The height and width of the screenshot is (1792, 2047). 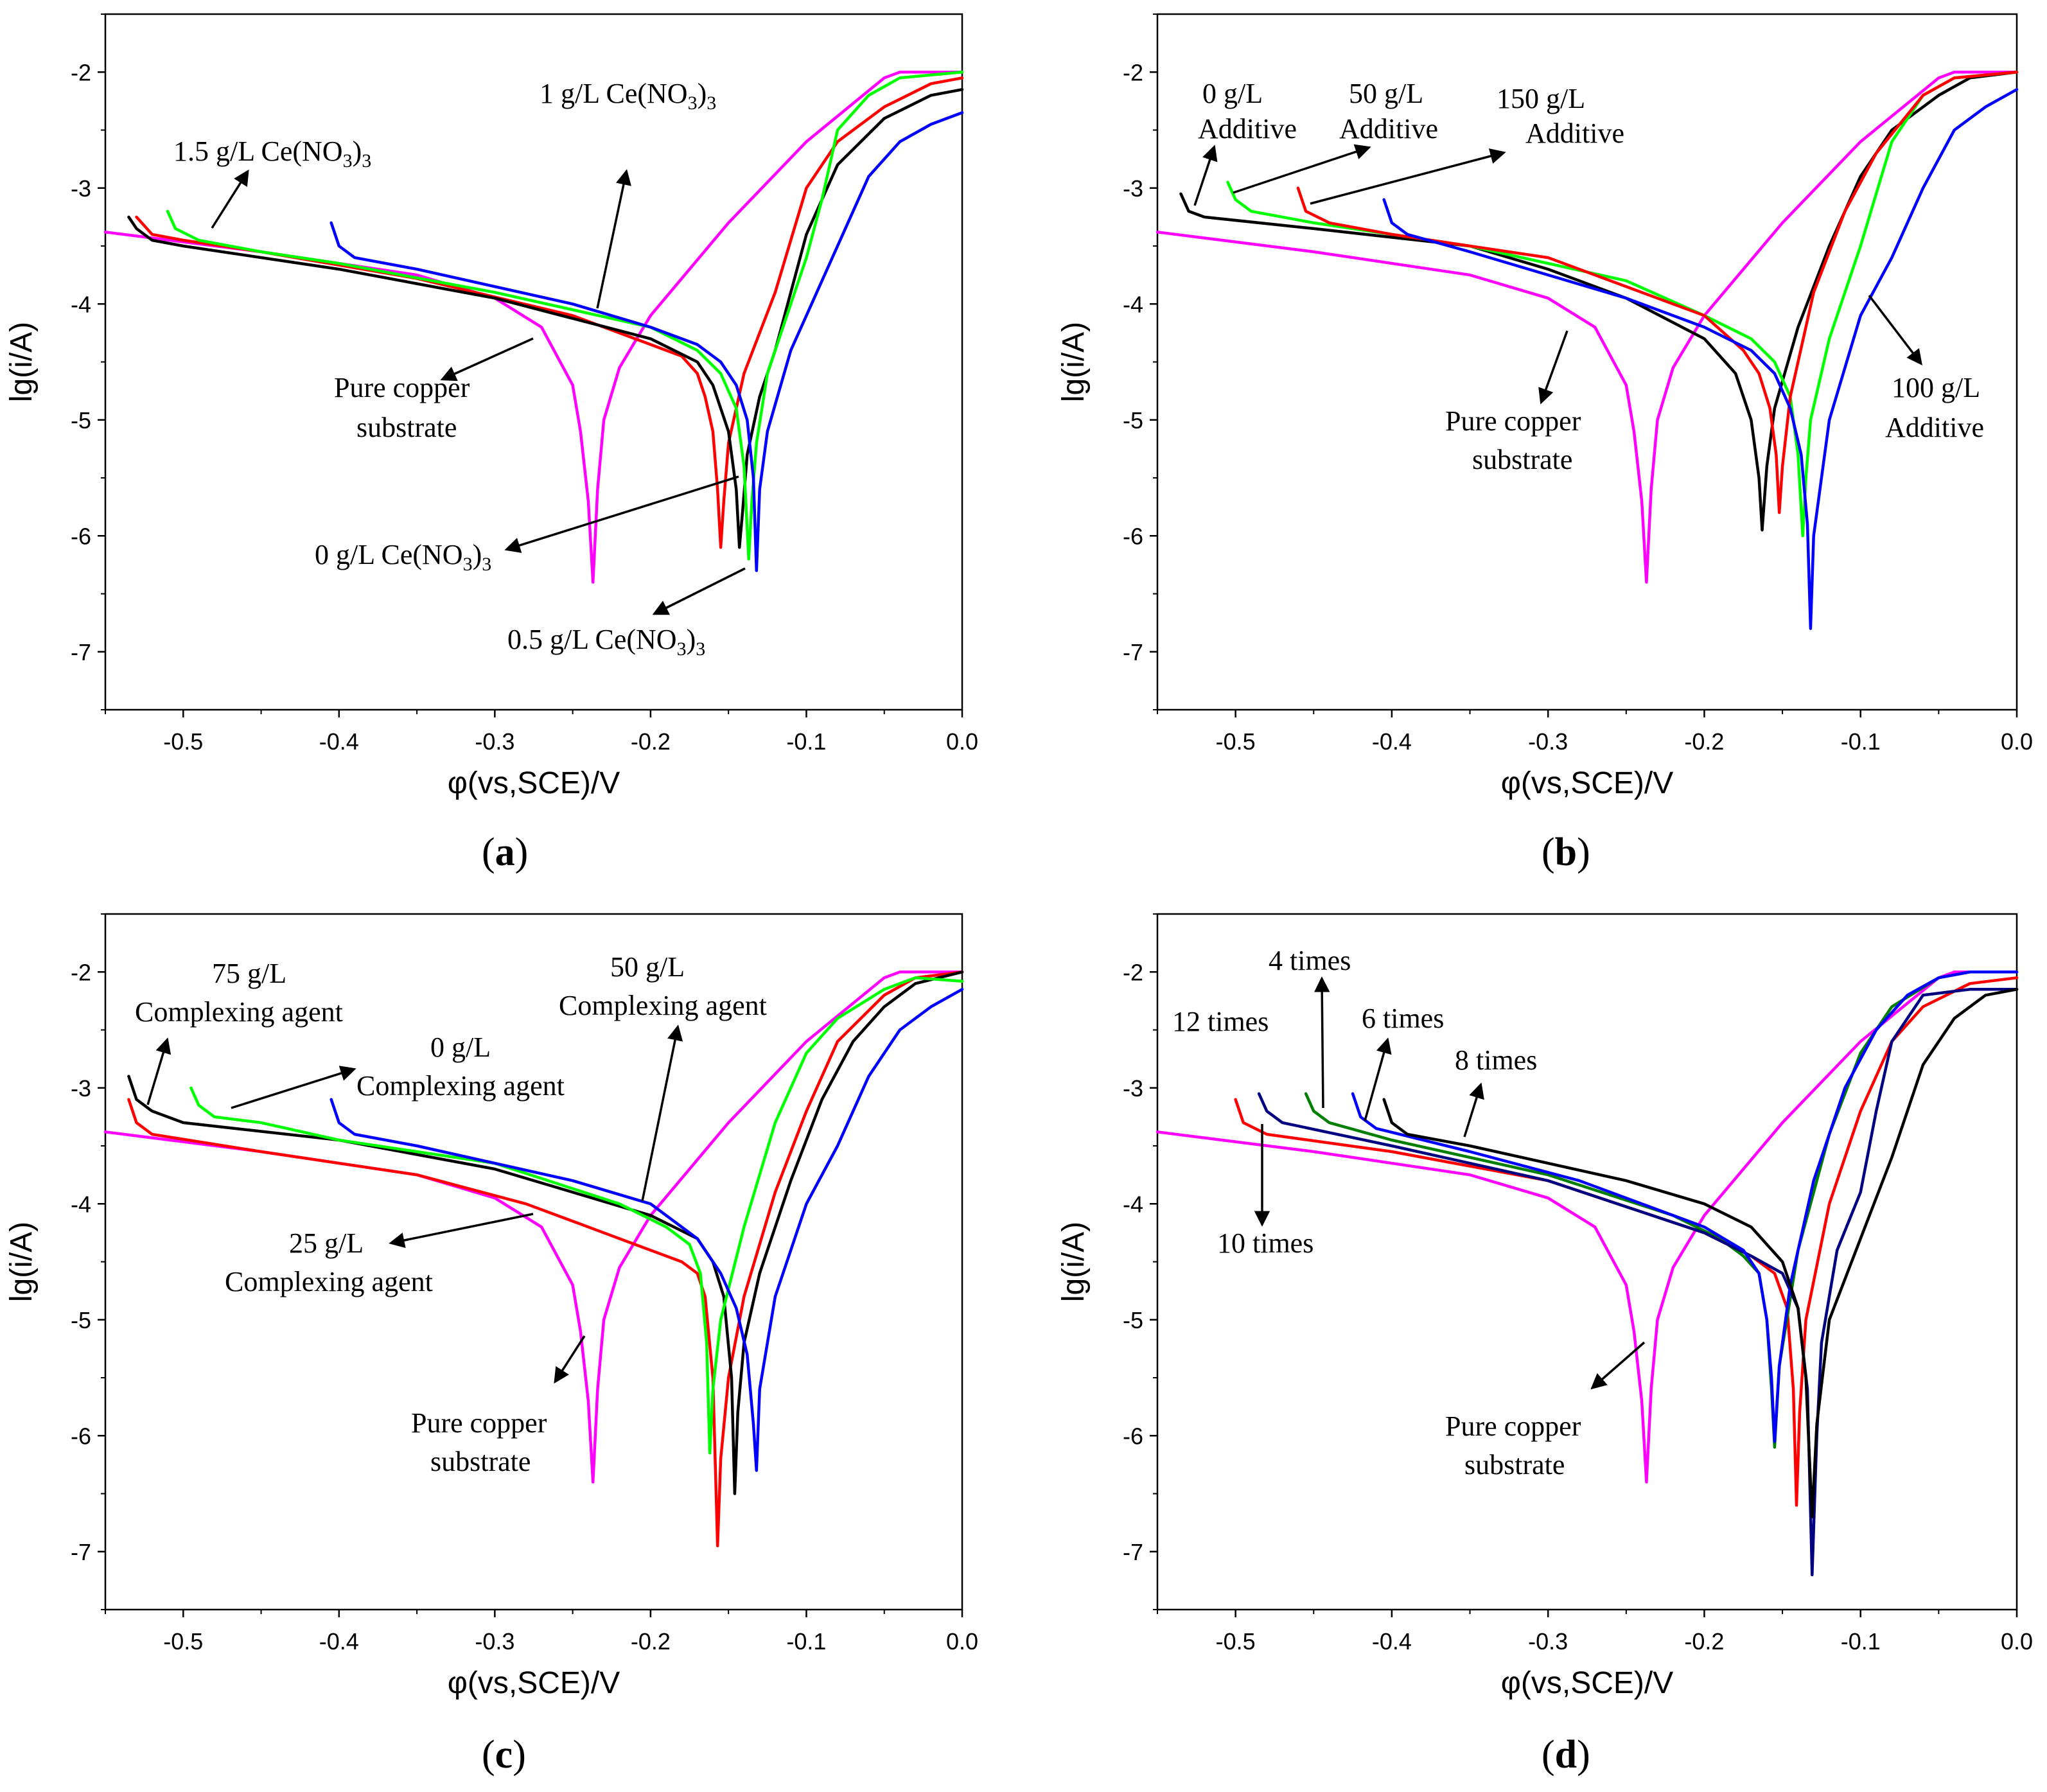 What do you see at coordinates (1386, 93) in the screenshot?
I see `annotation-label: 50 g/L` at bounding box center [1386, 93].